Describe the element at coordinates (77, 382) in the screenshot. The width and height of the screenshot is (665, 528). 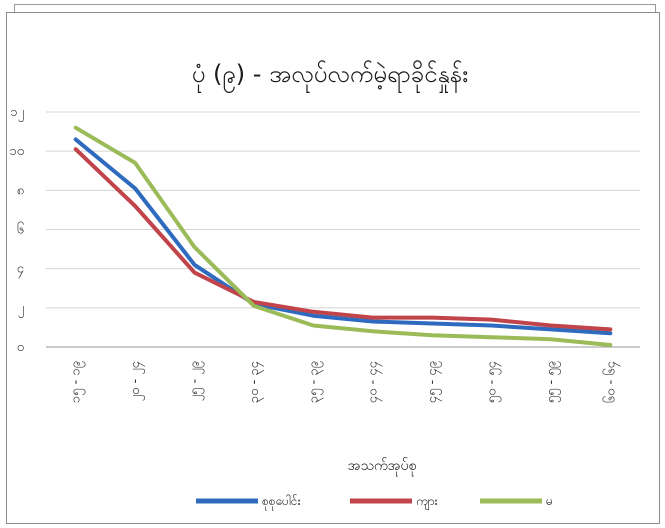
I see `x-tick-label: ၁၅ - ၁၉` at that location.